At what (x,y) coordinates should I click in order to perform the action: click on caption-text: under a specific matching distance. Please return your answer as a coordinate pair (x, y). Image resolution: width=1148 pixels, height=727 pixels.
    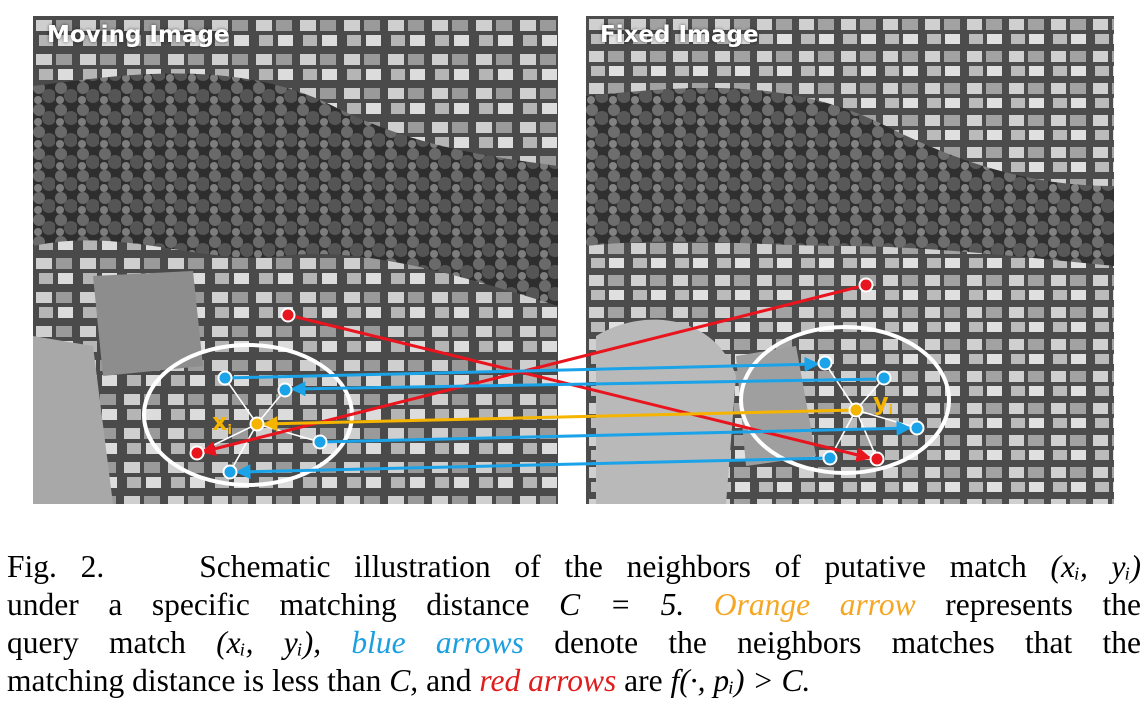
    Looking at the image, I should click on (268, 604).